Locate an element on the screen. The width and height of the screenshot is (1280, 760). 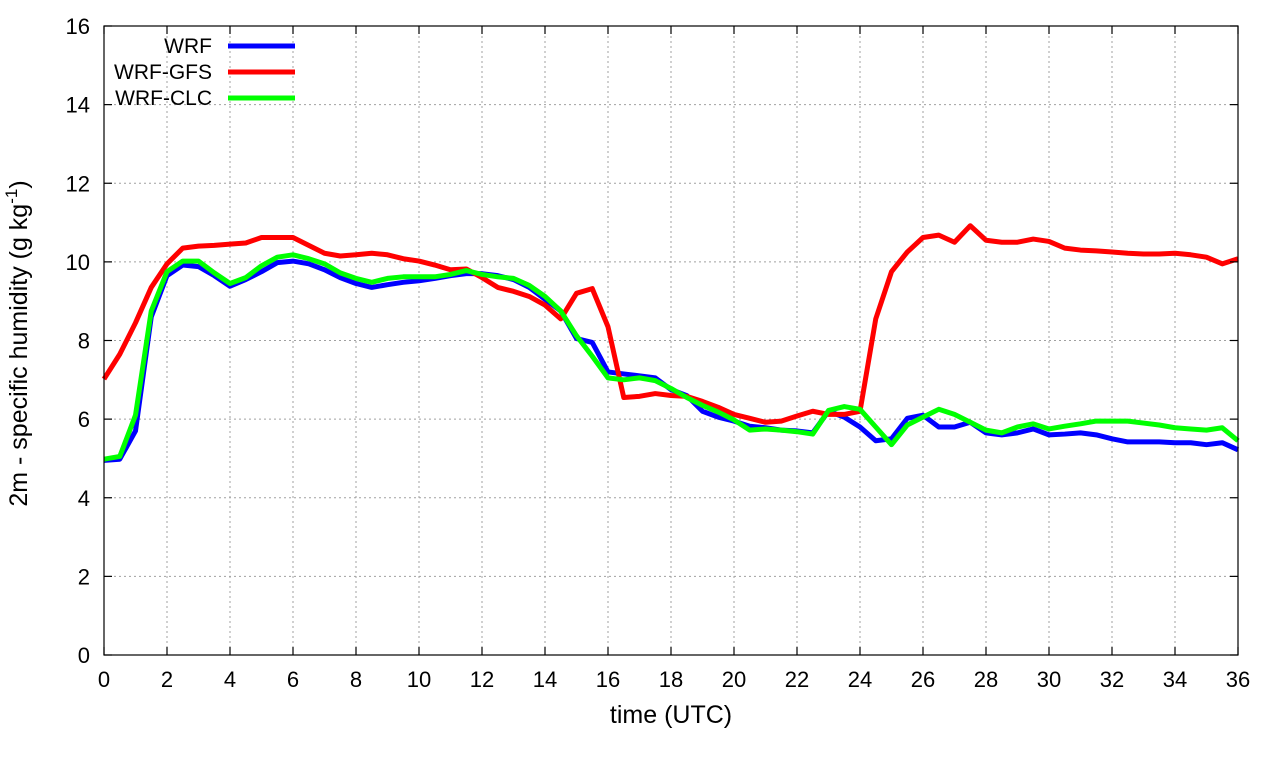
x-tick-label: 36 is located at coordinates (1238, 679).